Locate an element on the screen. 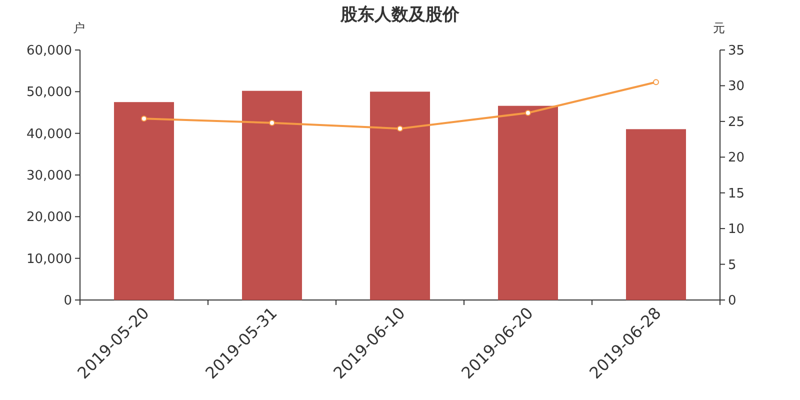  y-tick-label: 10,000 is located at coordinates (49, 259).